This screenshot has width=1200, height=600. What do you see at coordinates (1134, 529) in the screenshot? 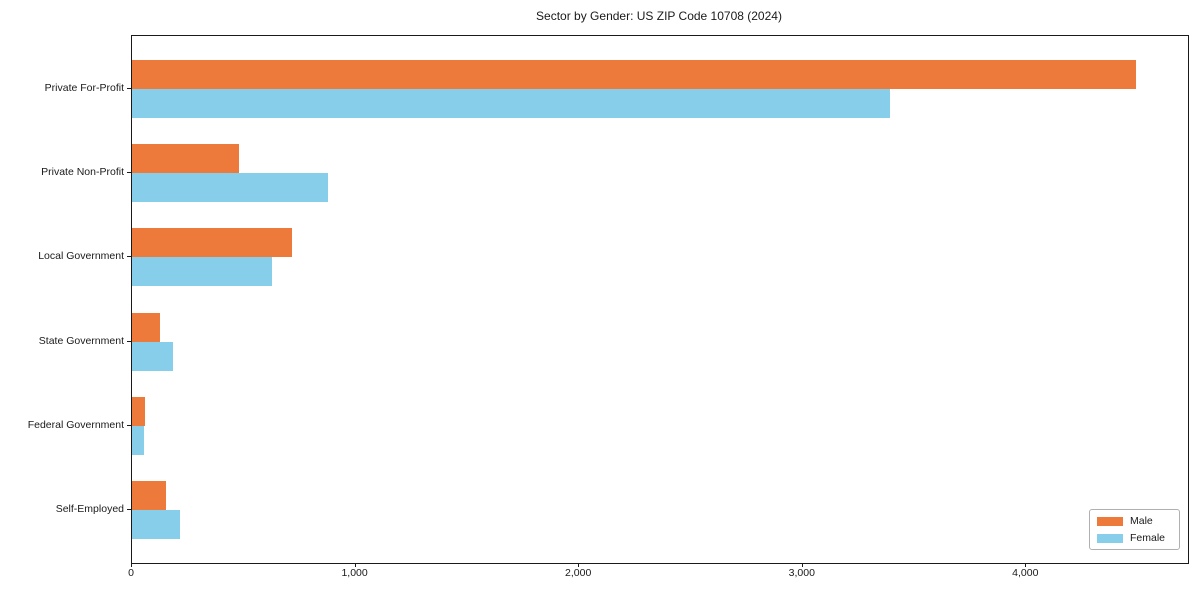
I see `legend: Male Female` at bounding box center [1134, 529].